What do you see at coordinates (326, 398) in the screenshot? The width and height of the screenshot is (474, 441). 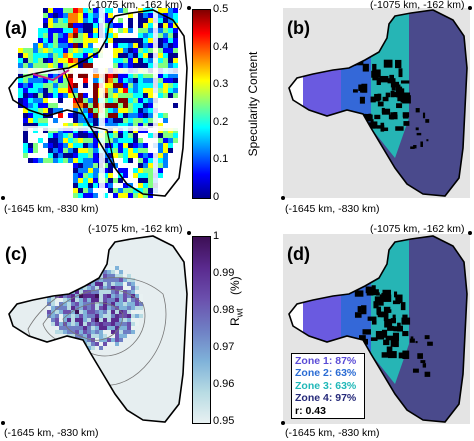 I see `legend-zone-4: Zone 4: 97%` at bounding box center [326, 398].